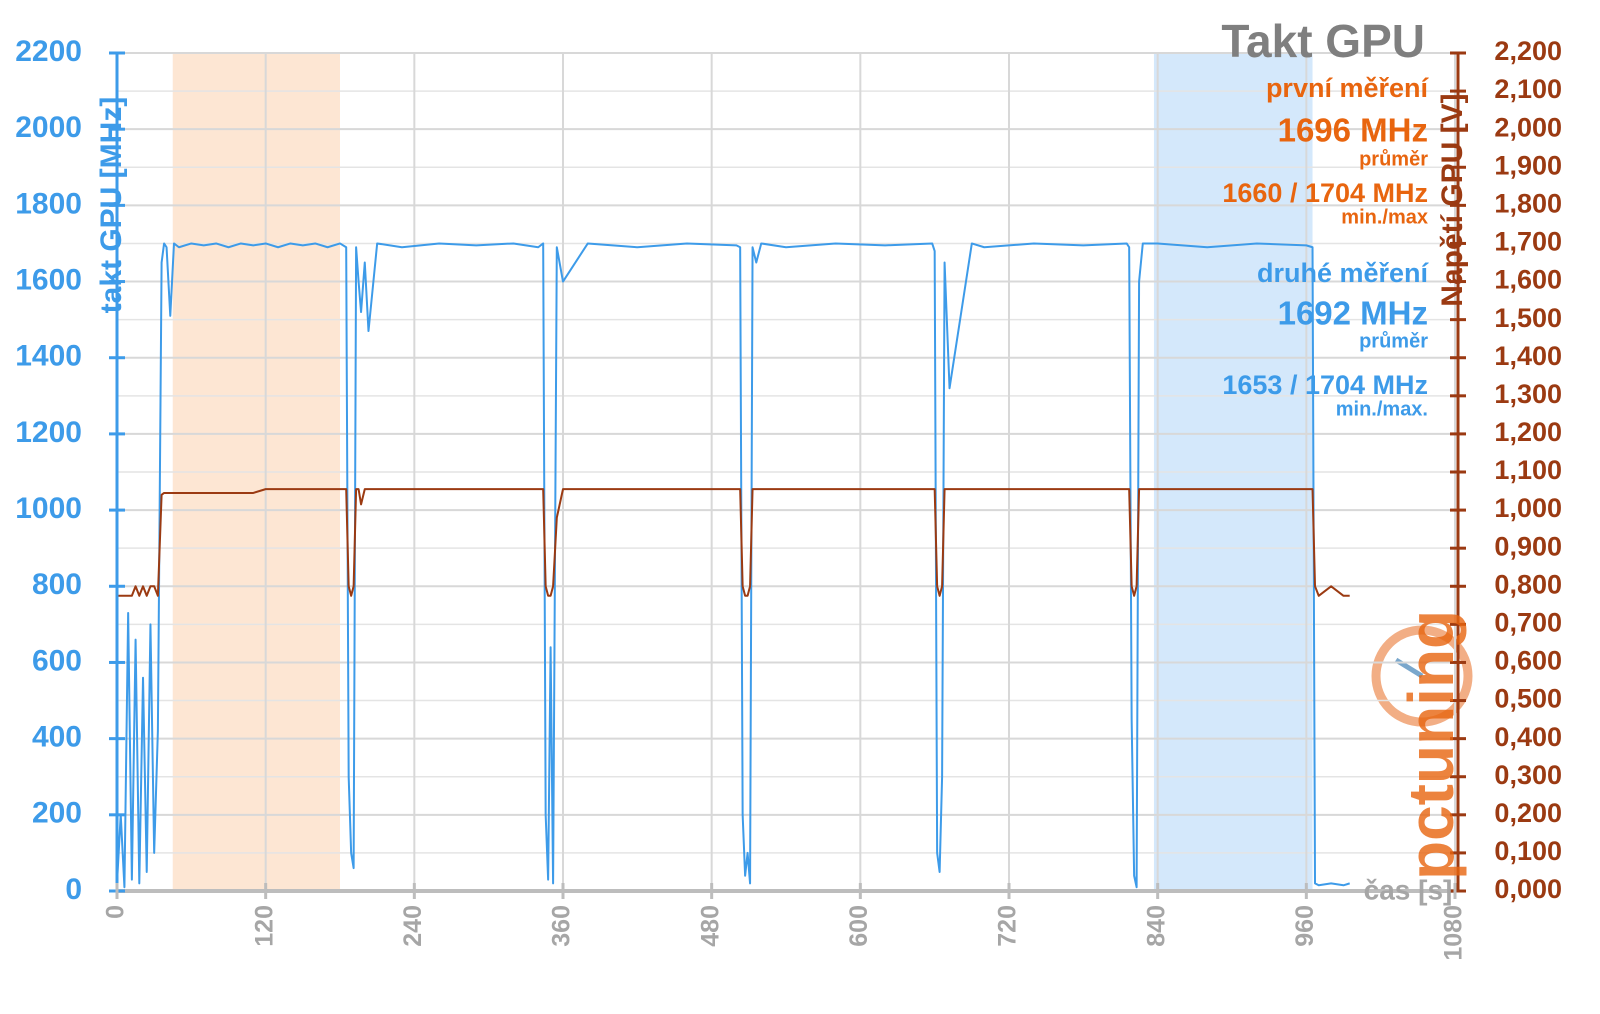 The width and height of the screenshot is (1600, 1014). I want to click on y-tick-label: 1000, so click(48, 508).